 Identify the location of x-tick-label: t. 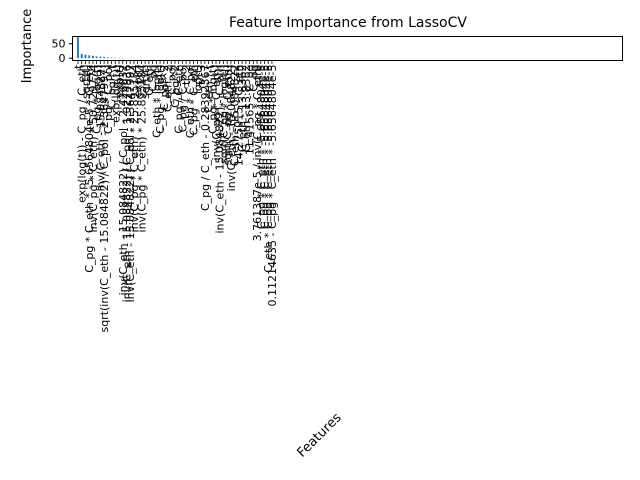
(78, 66).